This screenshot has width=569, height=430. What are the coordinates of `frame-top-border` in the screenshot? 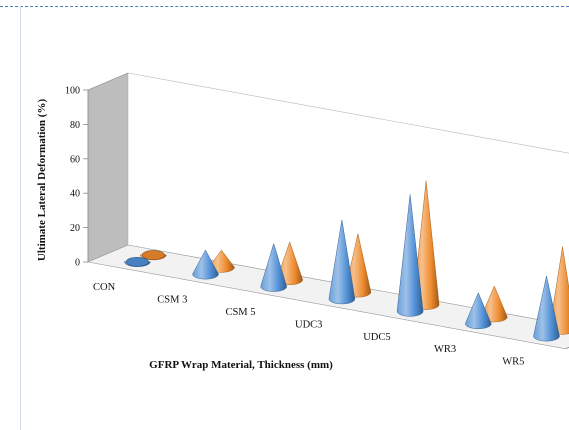 It's located at (284, 6).